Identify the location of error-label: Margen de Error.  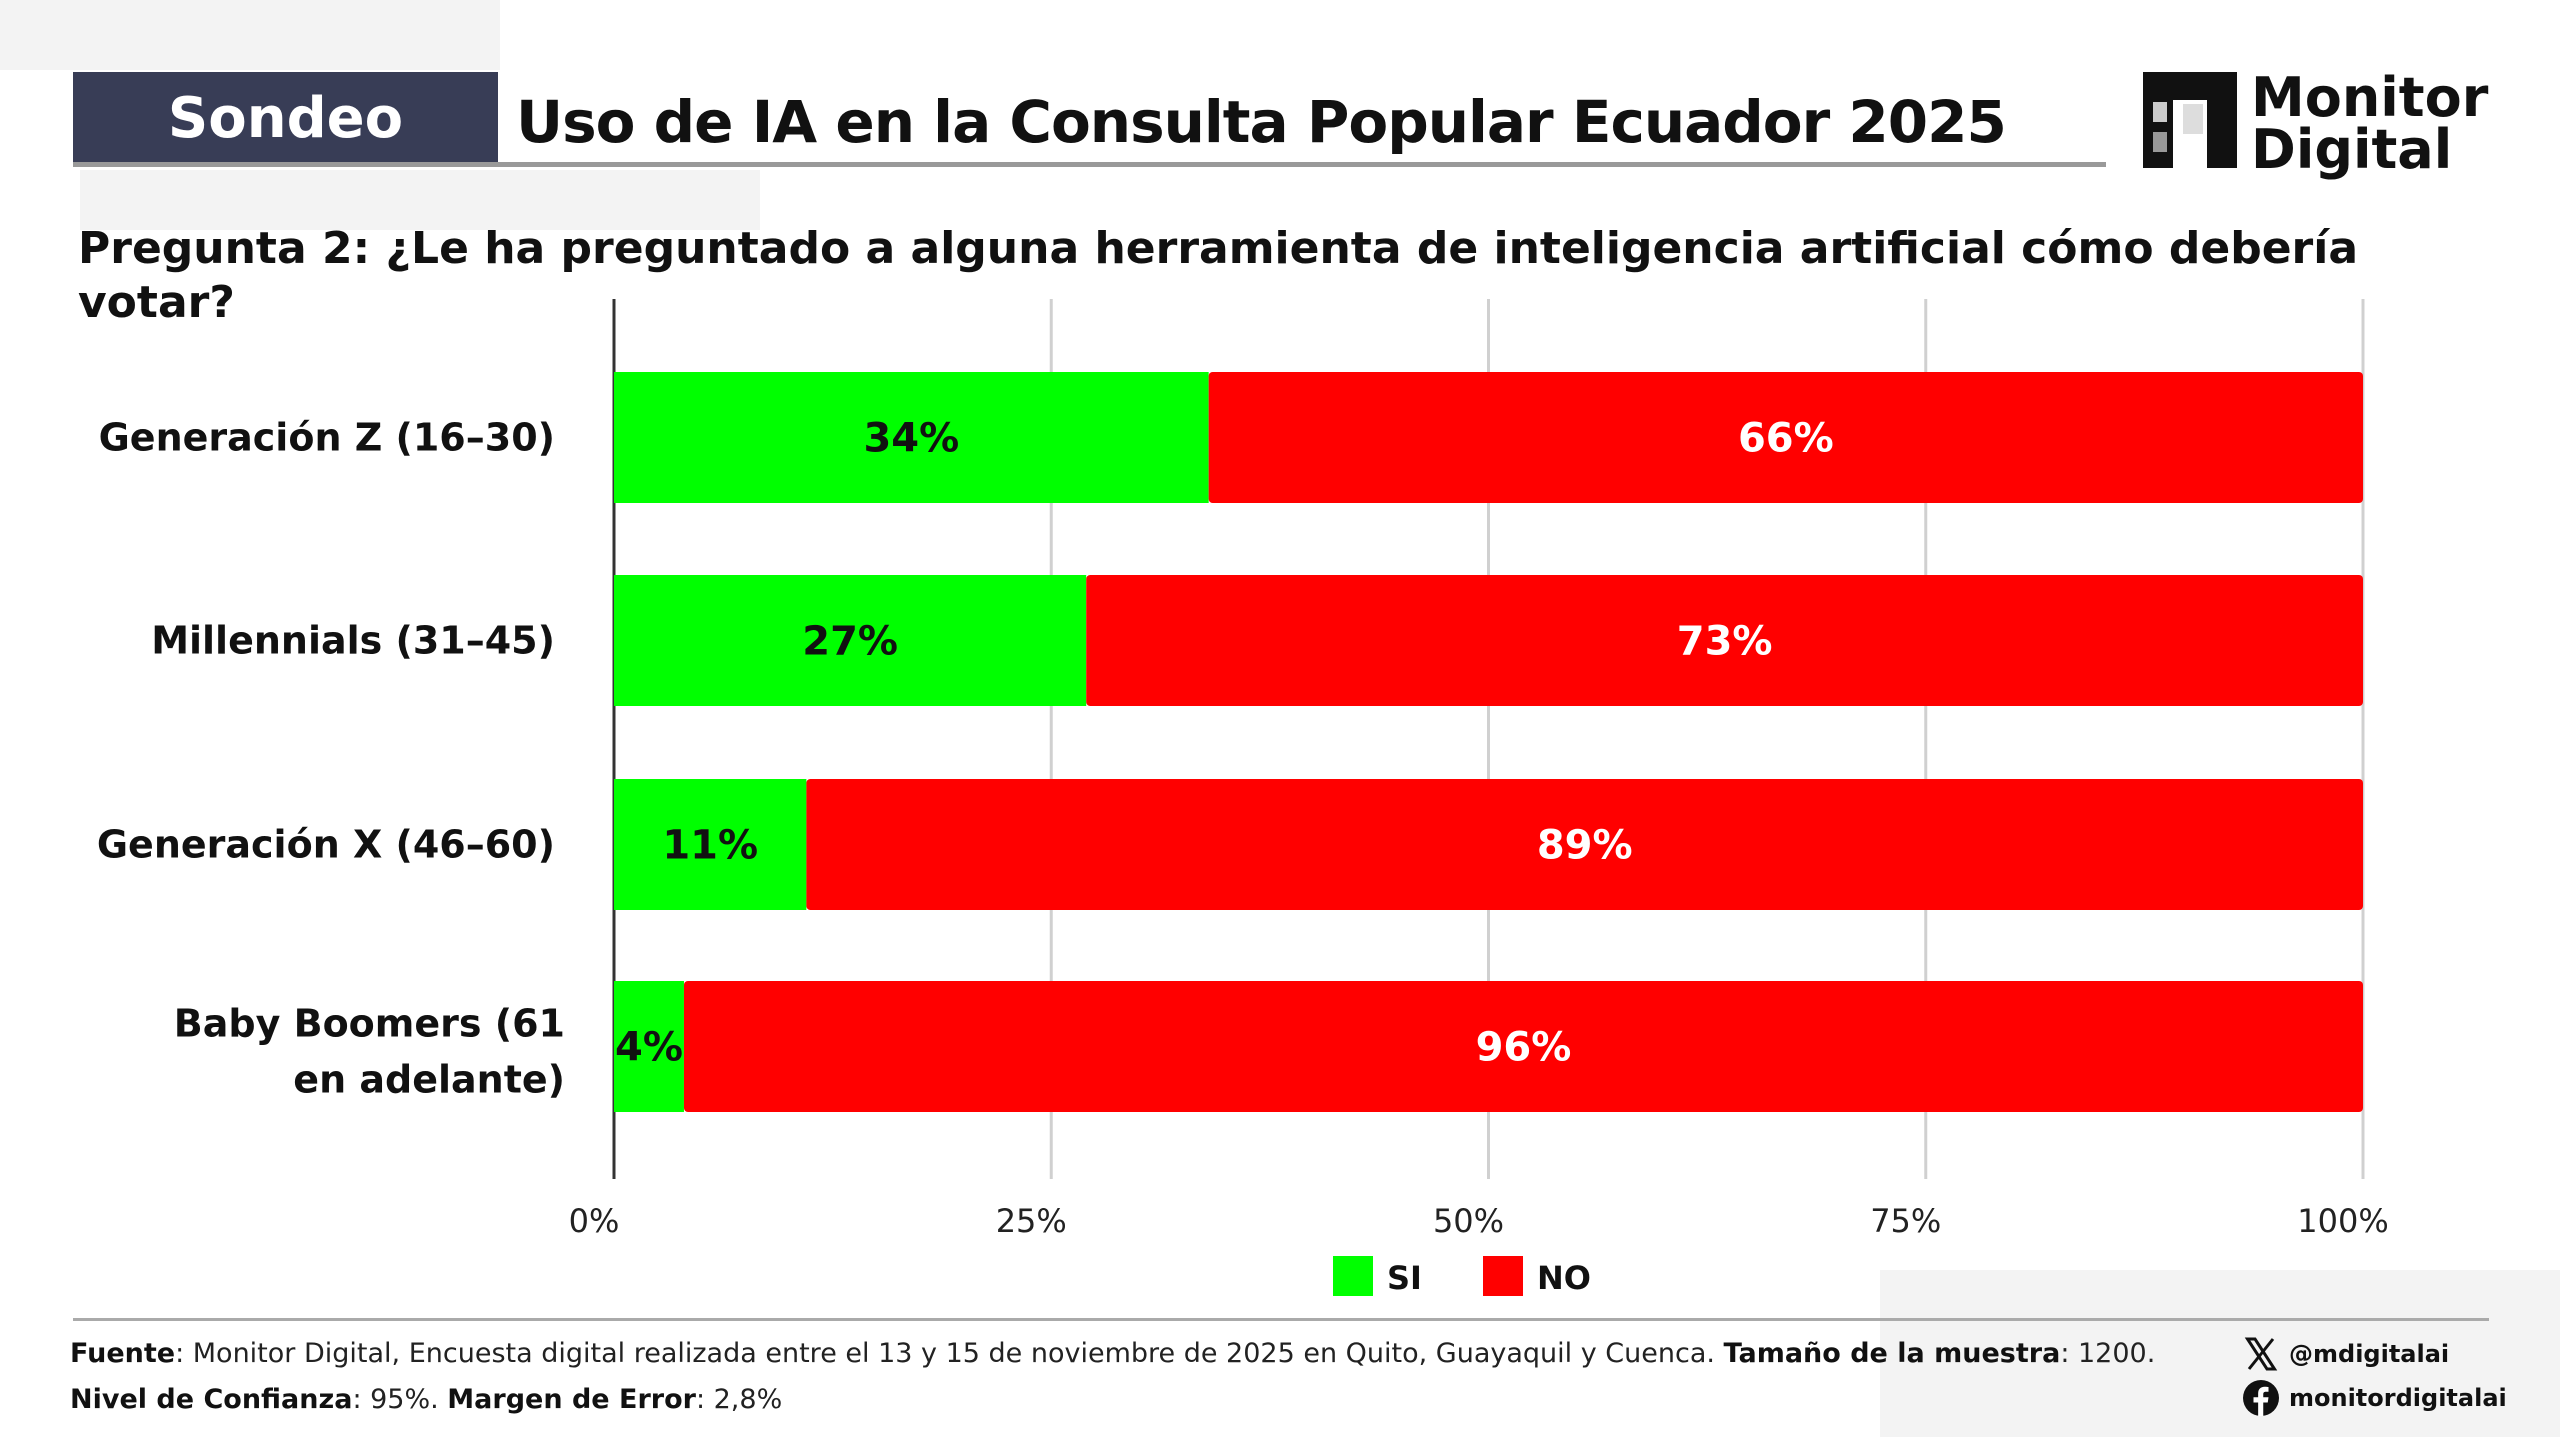
(571, 1399).